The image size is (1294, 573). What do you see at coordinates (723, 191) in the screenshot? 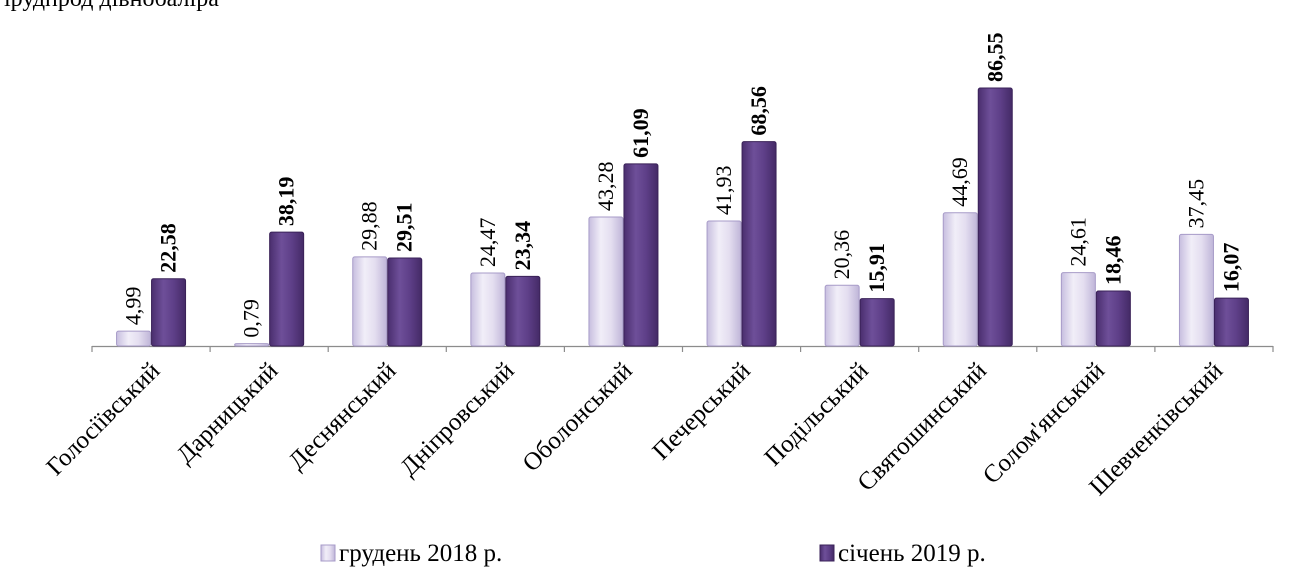
I see `data-label: 41,93` at bounding box center [723, 191].